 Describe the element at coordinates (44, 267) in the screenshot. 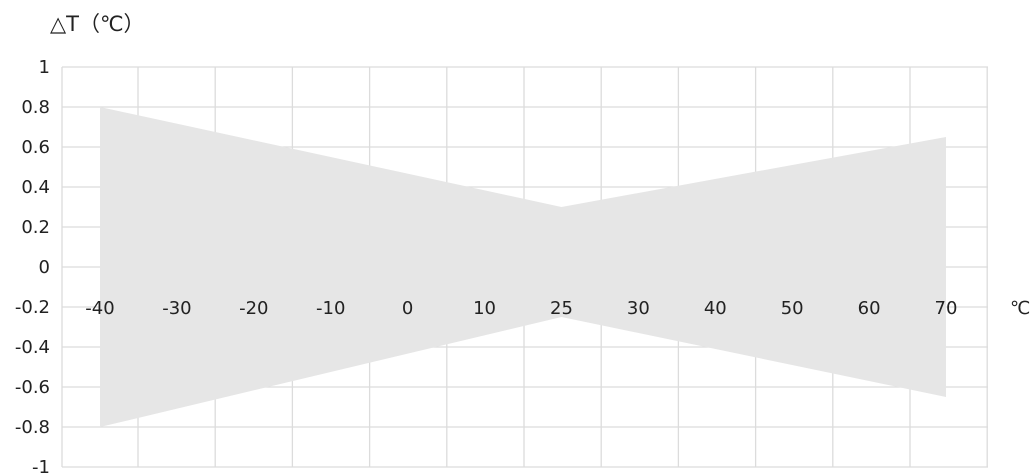

I see `y-tick-label: 0` at that location.